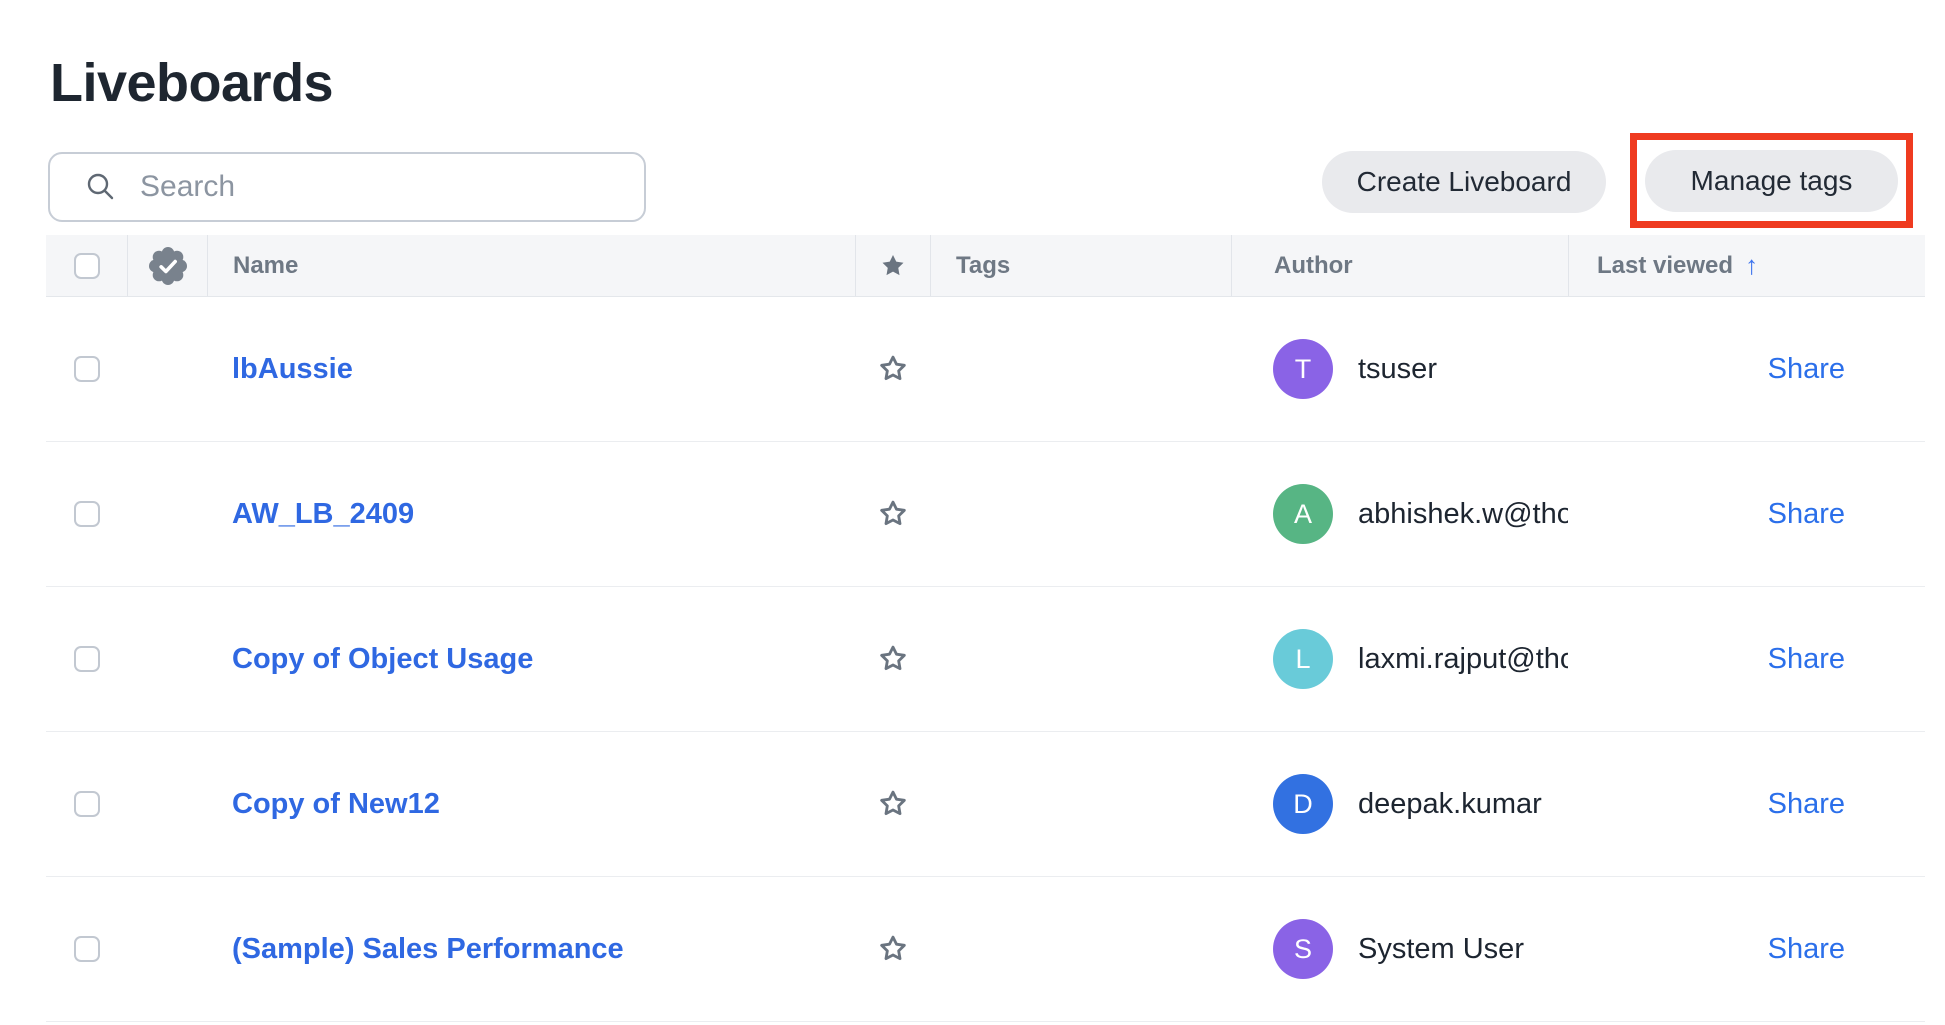  What do you see at coordinates (1463, 513) in the screenshot?
I see `author-name: abhishek.w@tho` at bounding box center [1463, 513].